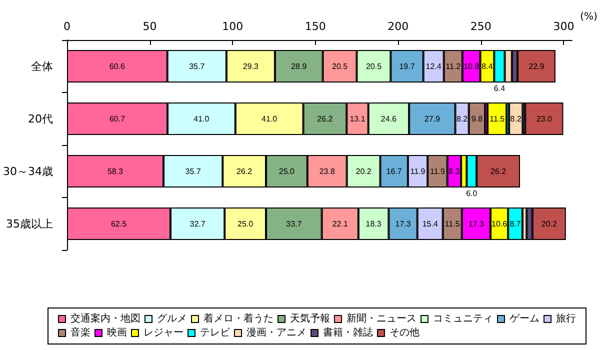 This screenshot has width=600, height=350. Describe the element at coordinates (374, 223) in the screenshot. I see `data-label: 18.3` at that location.